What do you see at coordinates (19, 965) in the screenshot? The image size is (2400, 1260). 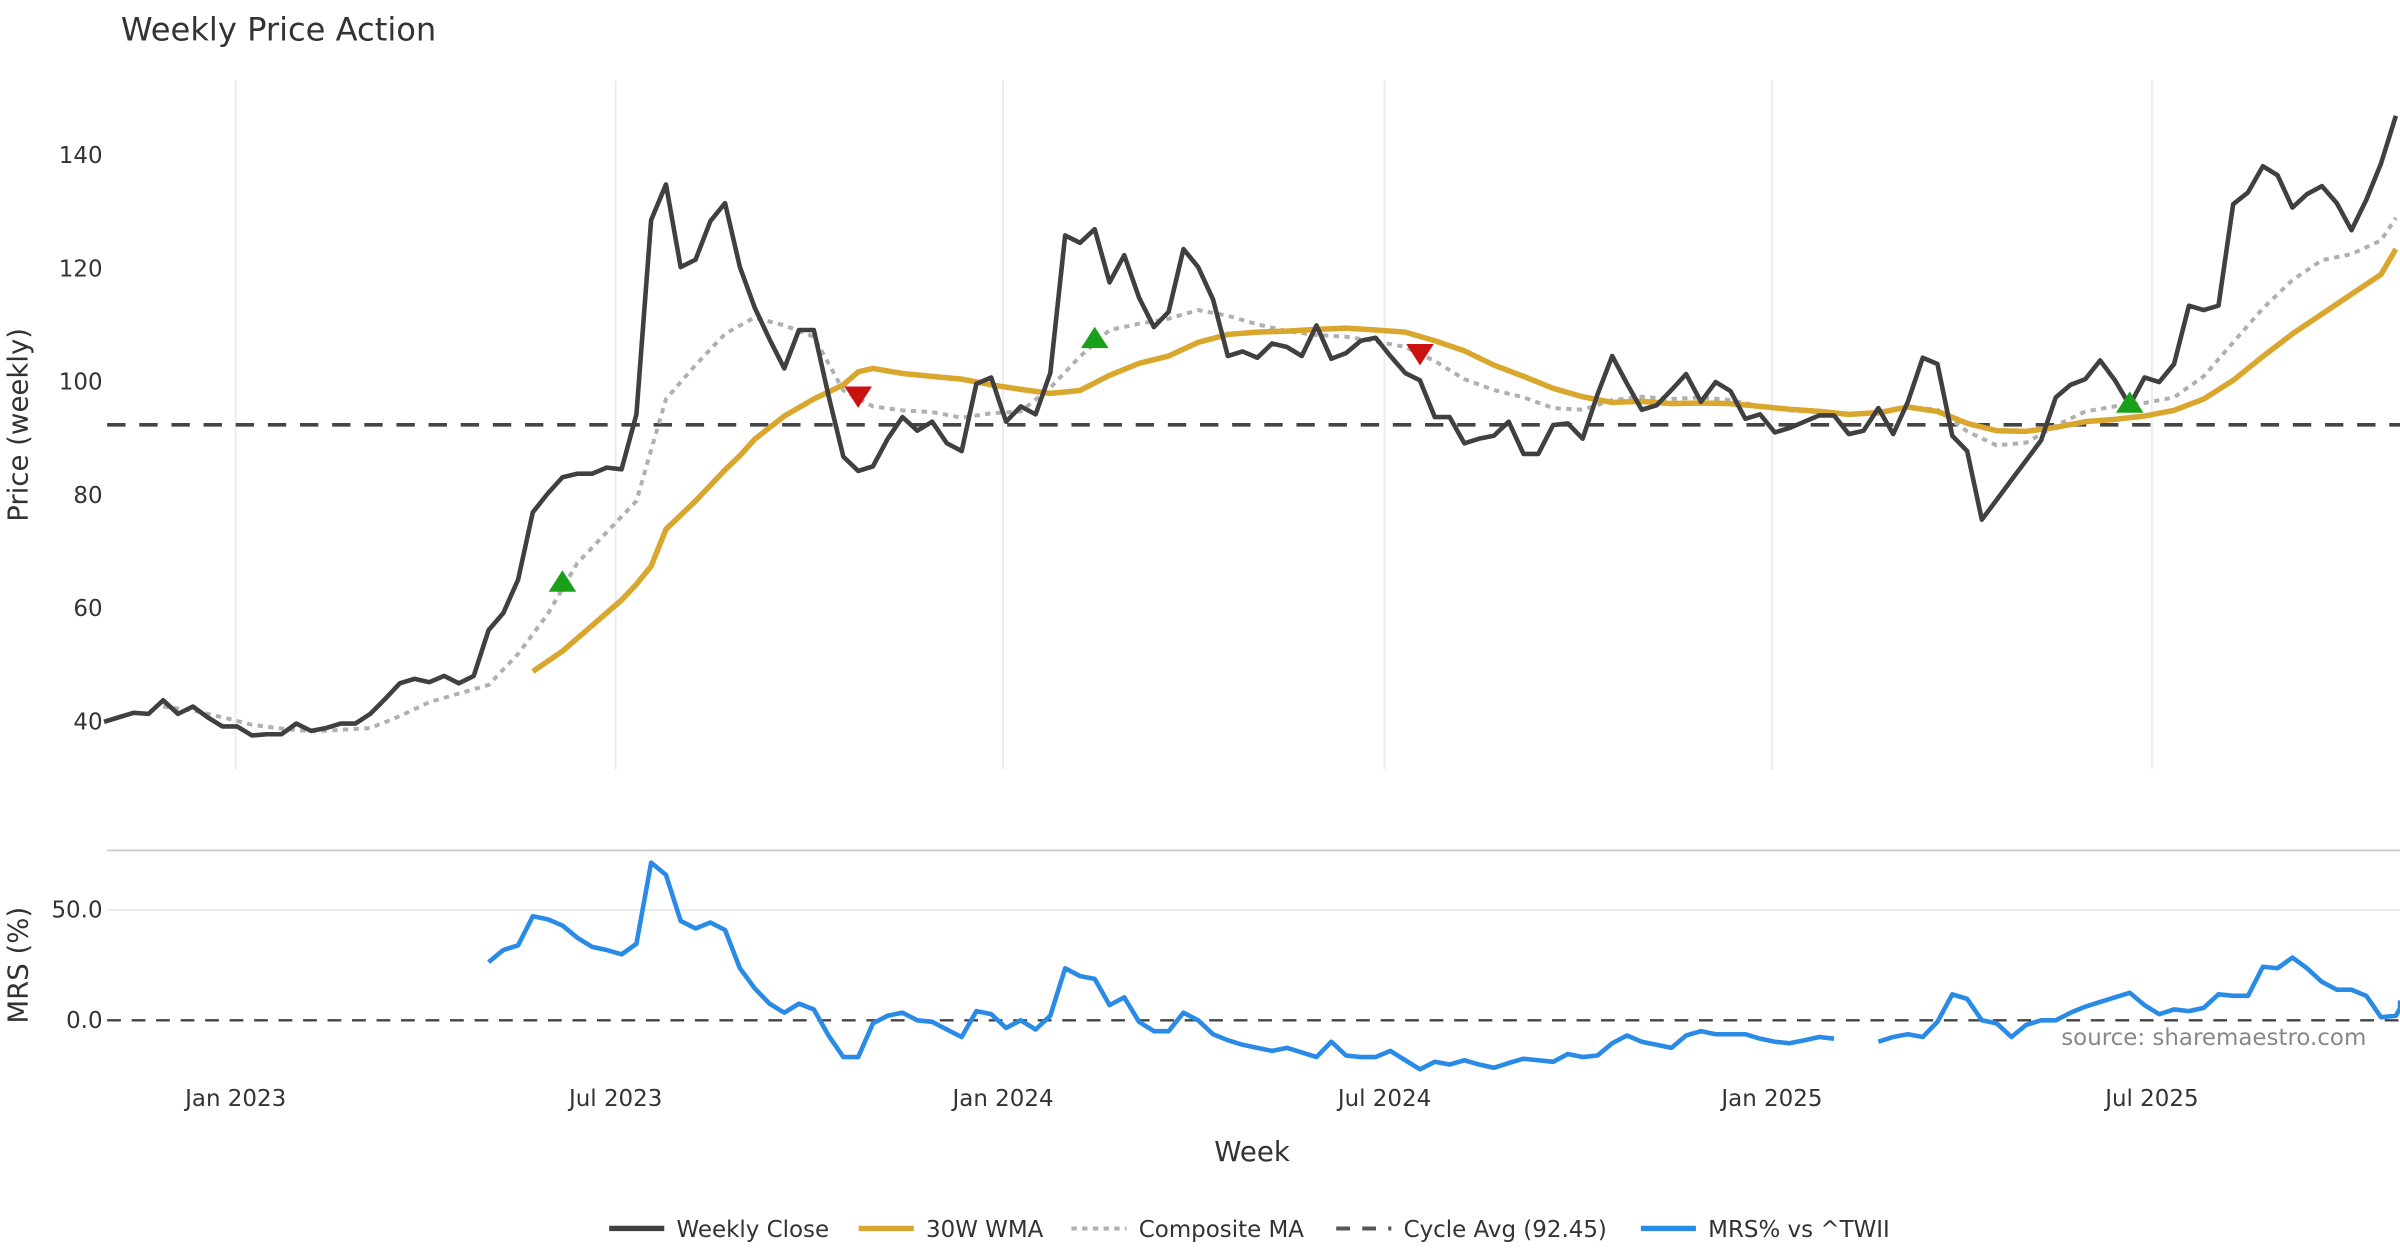 I see `mrs-y-axis-label: MRS (%)` at bounding box center [19, 965].